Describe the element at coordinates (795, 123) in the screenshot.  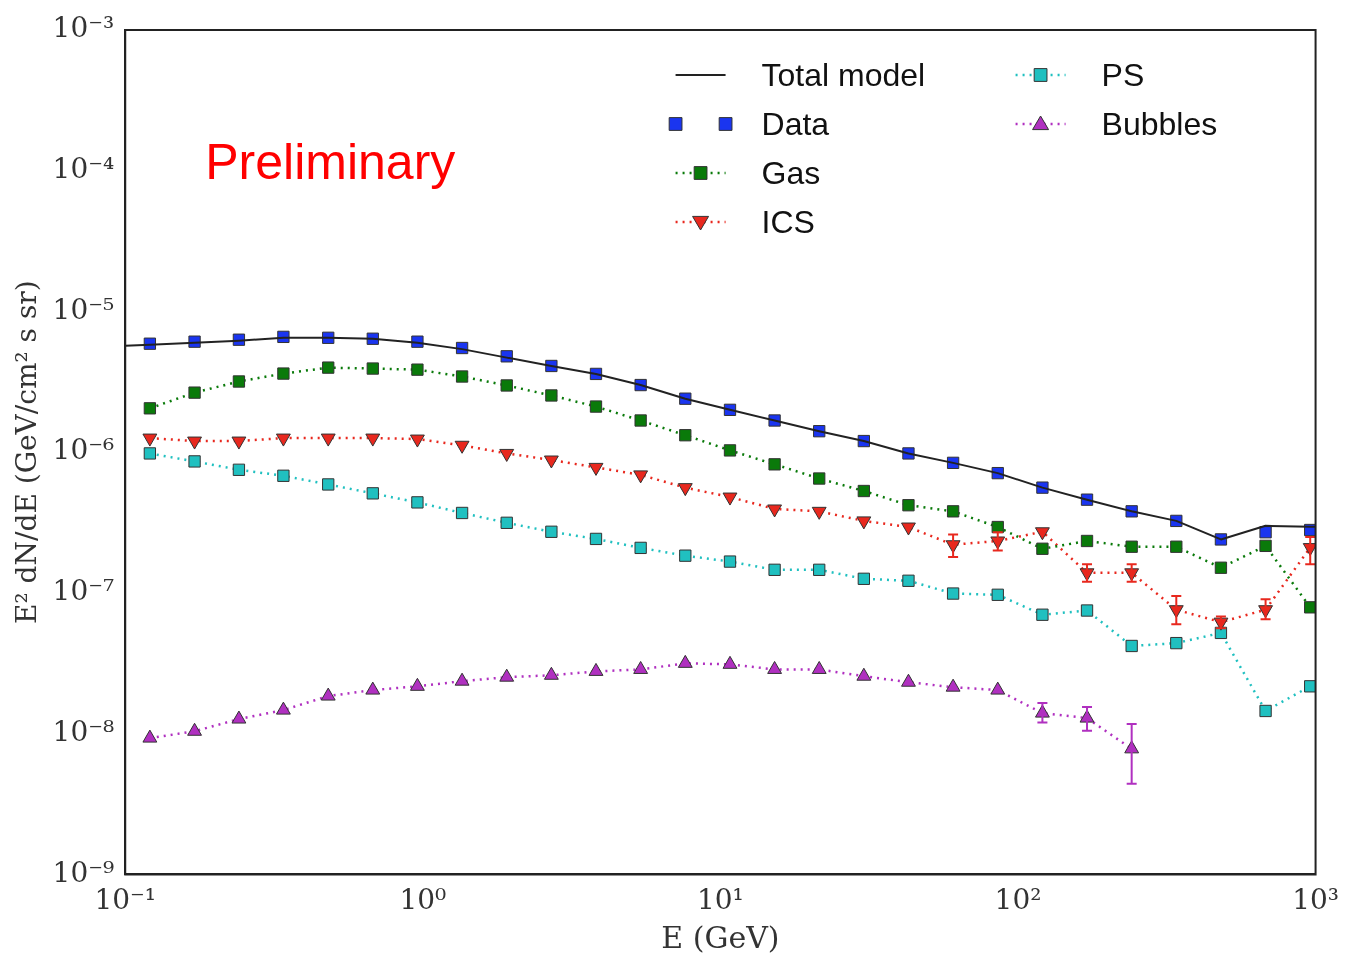
I see `legend-label: Data` at that location.